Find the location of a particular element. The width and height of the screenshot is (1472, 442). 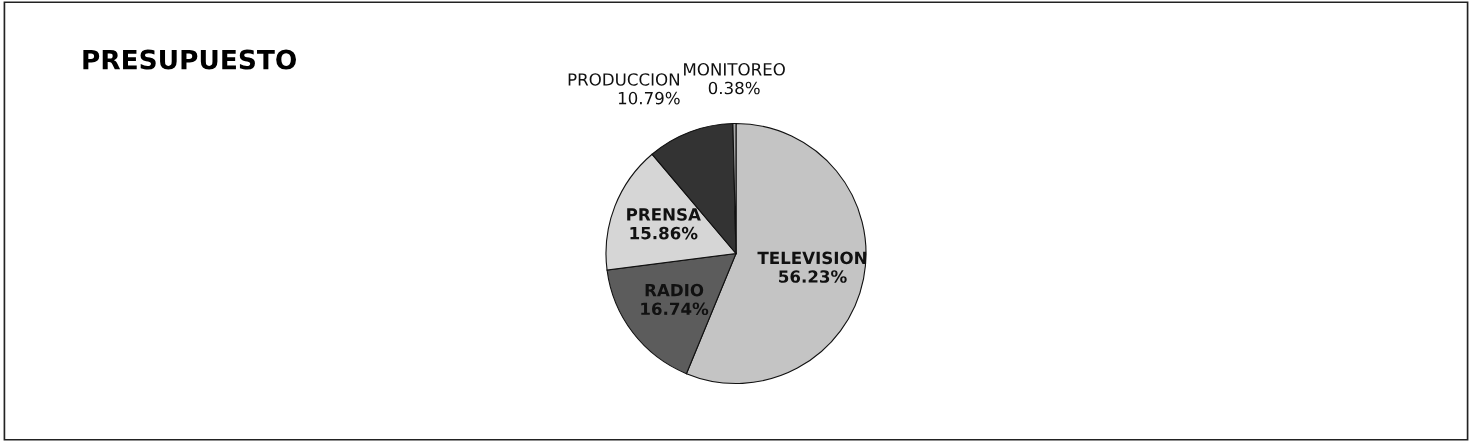

data-label: 56.23% is located at coordinates (813, 276).